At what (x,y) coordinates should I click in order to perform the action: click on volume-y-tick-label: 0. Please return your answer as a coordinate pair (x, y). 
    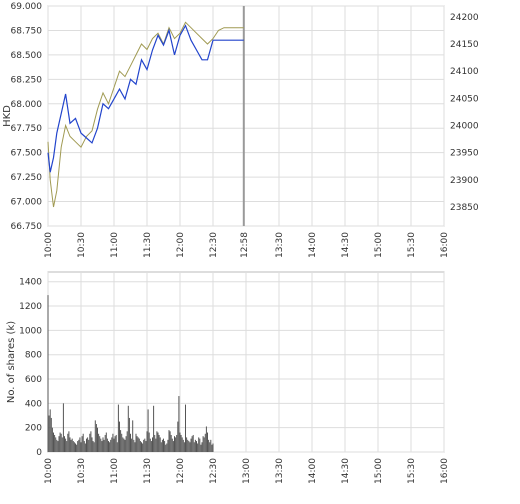
    Looking at the image, I should click on (39, 453).